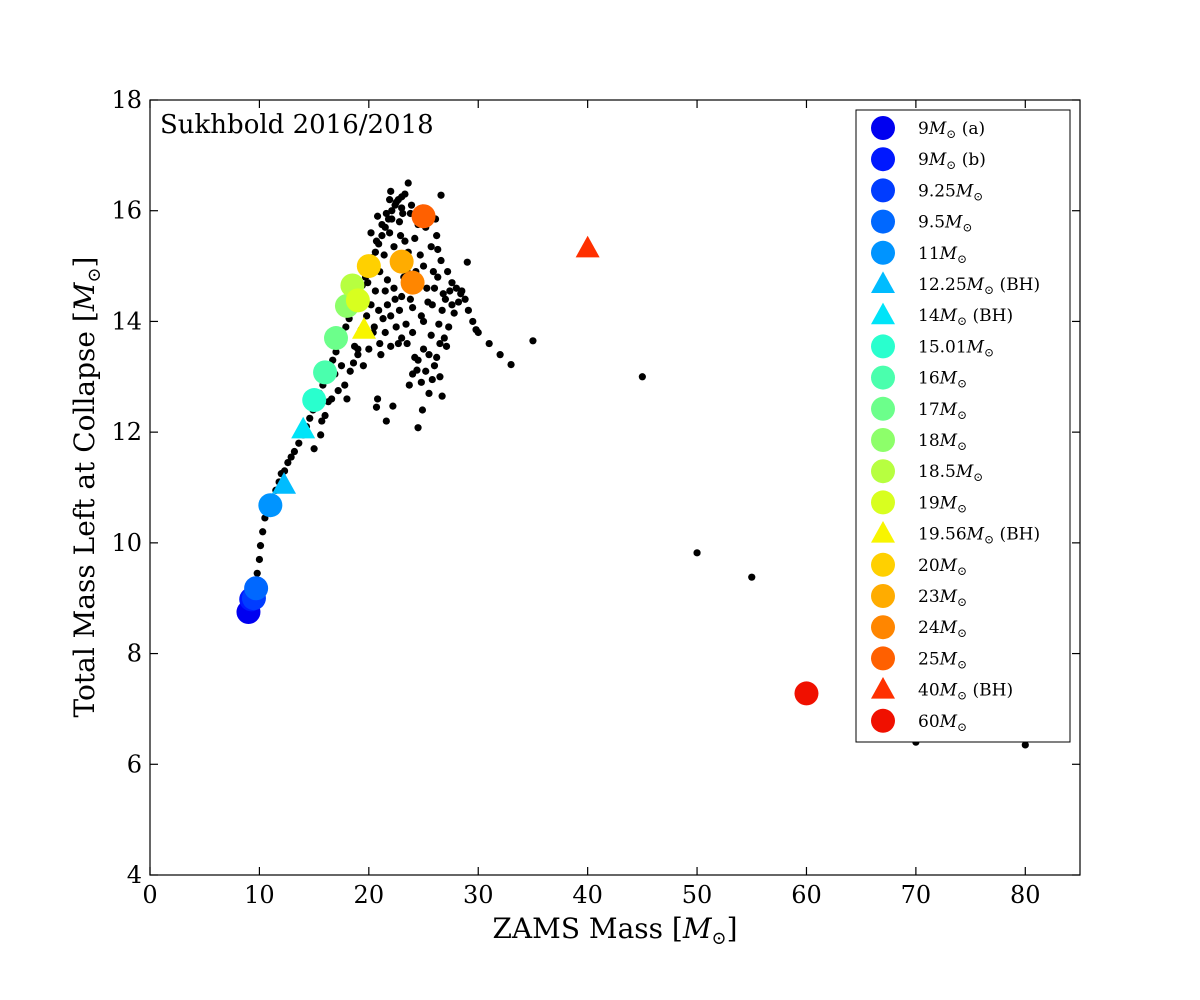  Describe the element at coordinates (1025, 895) in the screenshot. I see `x-tick-label: 80` at that location.